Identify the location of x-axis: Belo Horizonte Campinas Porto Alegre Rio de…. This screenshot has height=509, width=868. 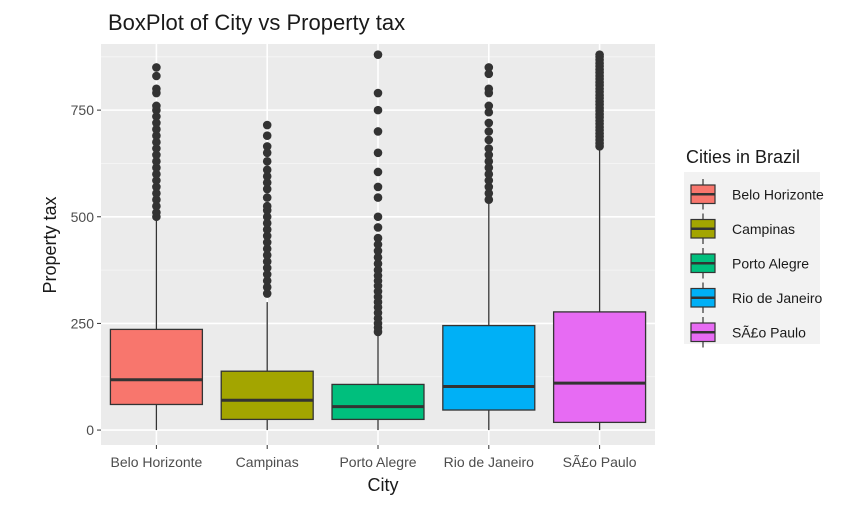
(373, 457).